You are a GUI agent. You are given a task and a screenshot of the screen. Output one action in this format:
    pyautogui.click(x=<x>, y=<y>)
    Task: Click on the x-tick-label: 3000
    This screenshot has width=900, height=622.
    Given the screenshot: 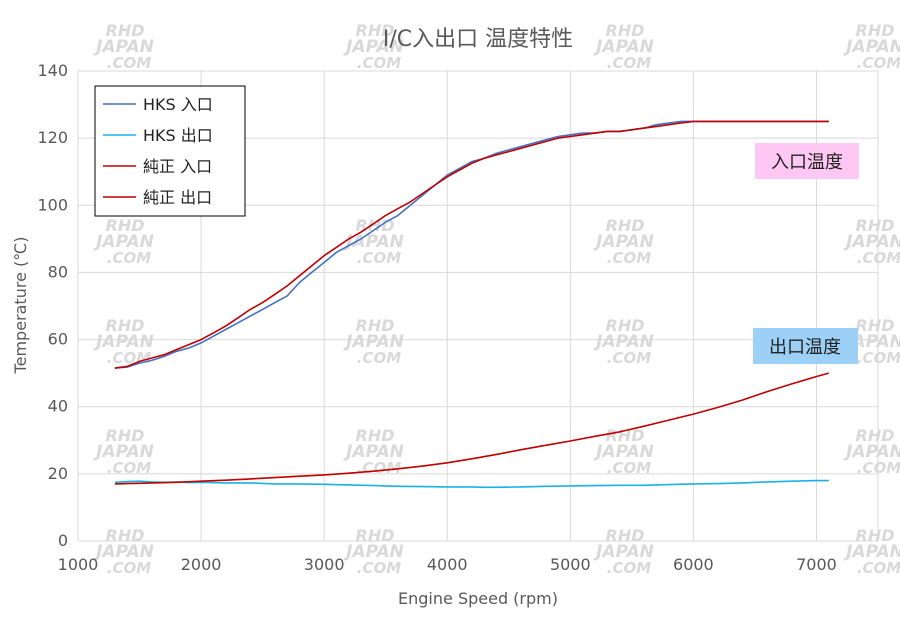 What is the action you would take?
    pyautogui.click(x=324, y=564)
    